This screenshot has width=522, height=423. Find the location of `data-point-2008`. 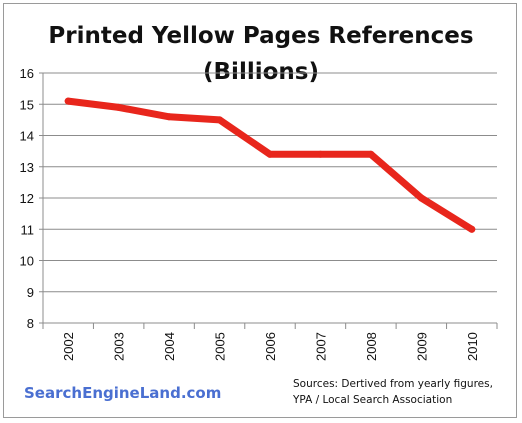

data-point-2008 is located at coordinates (371, 154).